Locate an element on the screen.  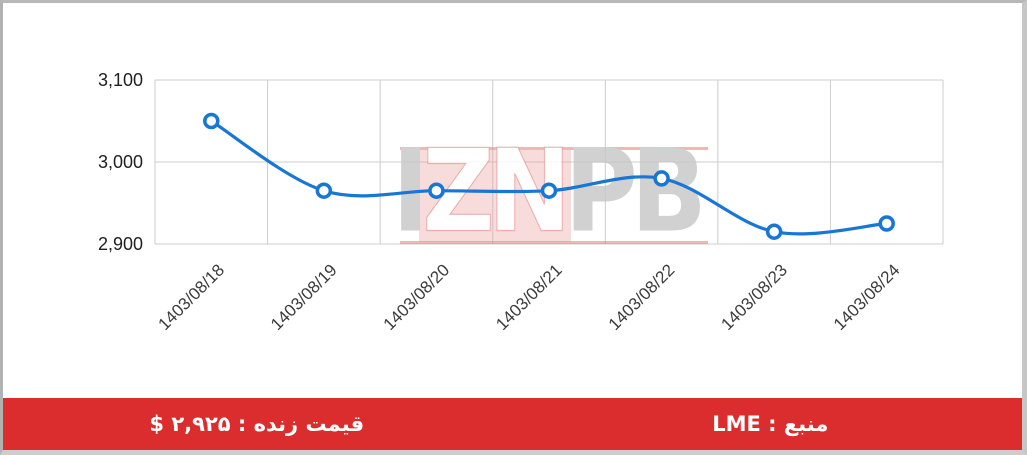
live-price-label: قیمت زنده : ۲,۹۲۵ $ is located at coordinates (257, 424).